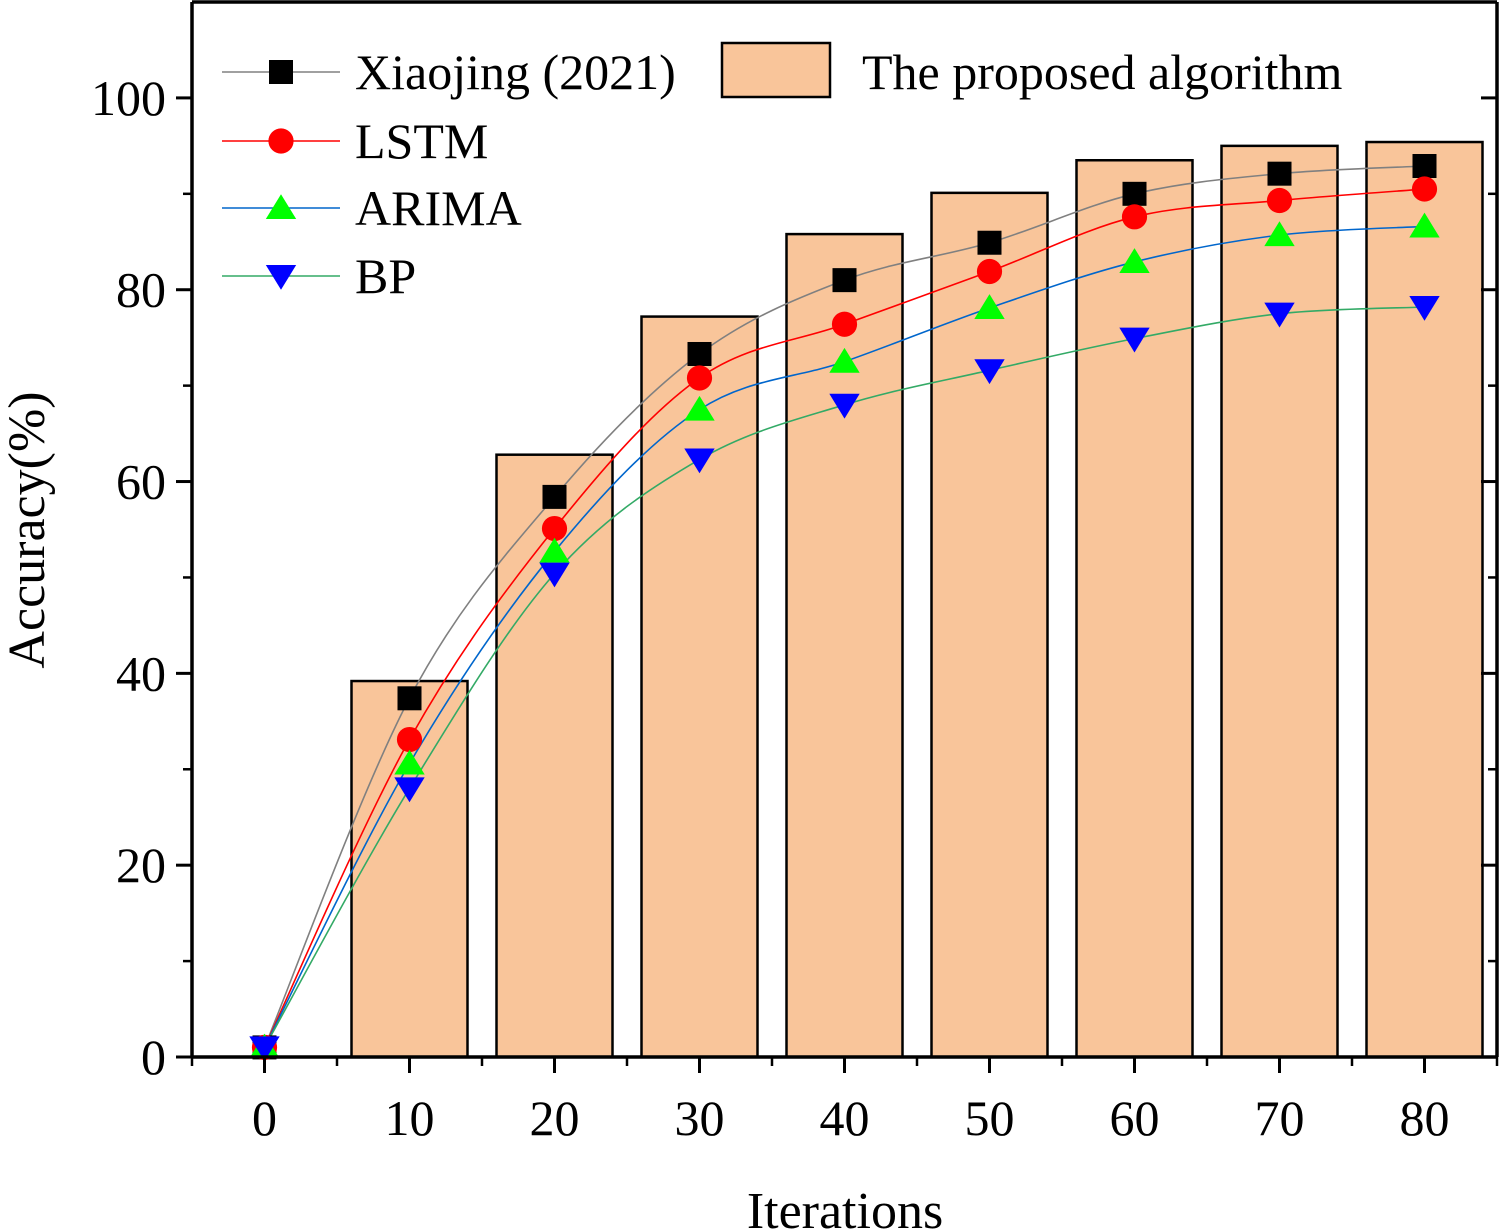  I want to click on x-axis-title: Iterations, so click(845, 1207).